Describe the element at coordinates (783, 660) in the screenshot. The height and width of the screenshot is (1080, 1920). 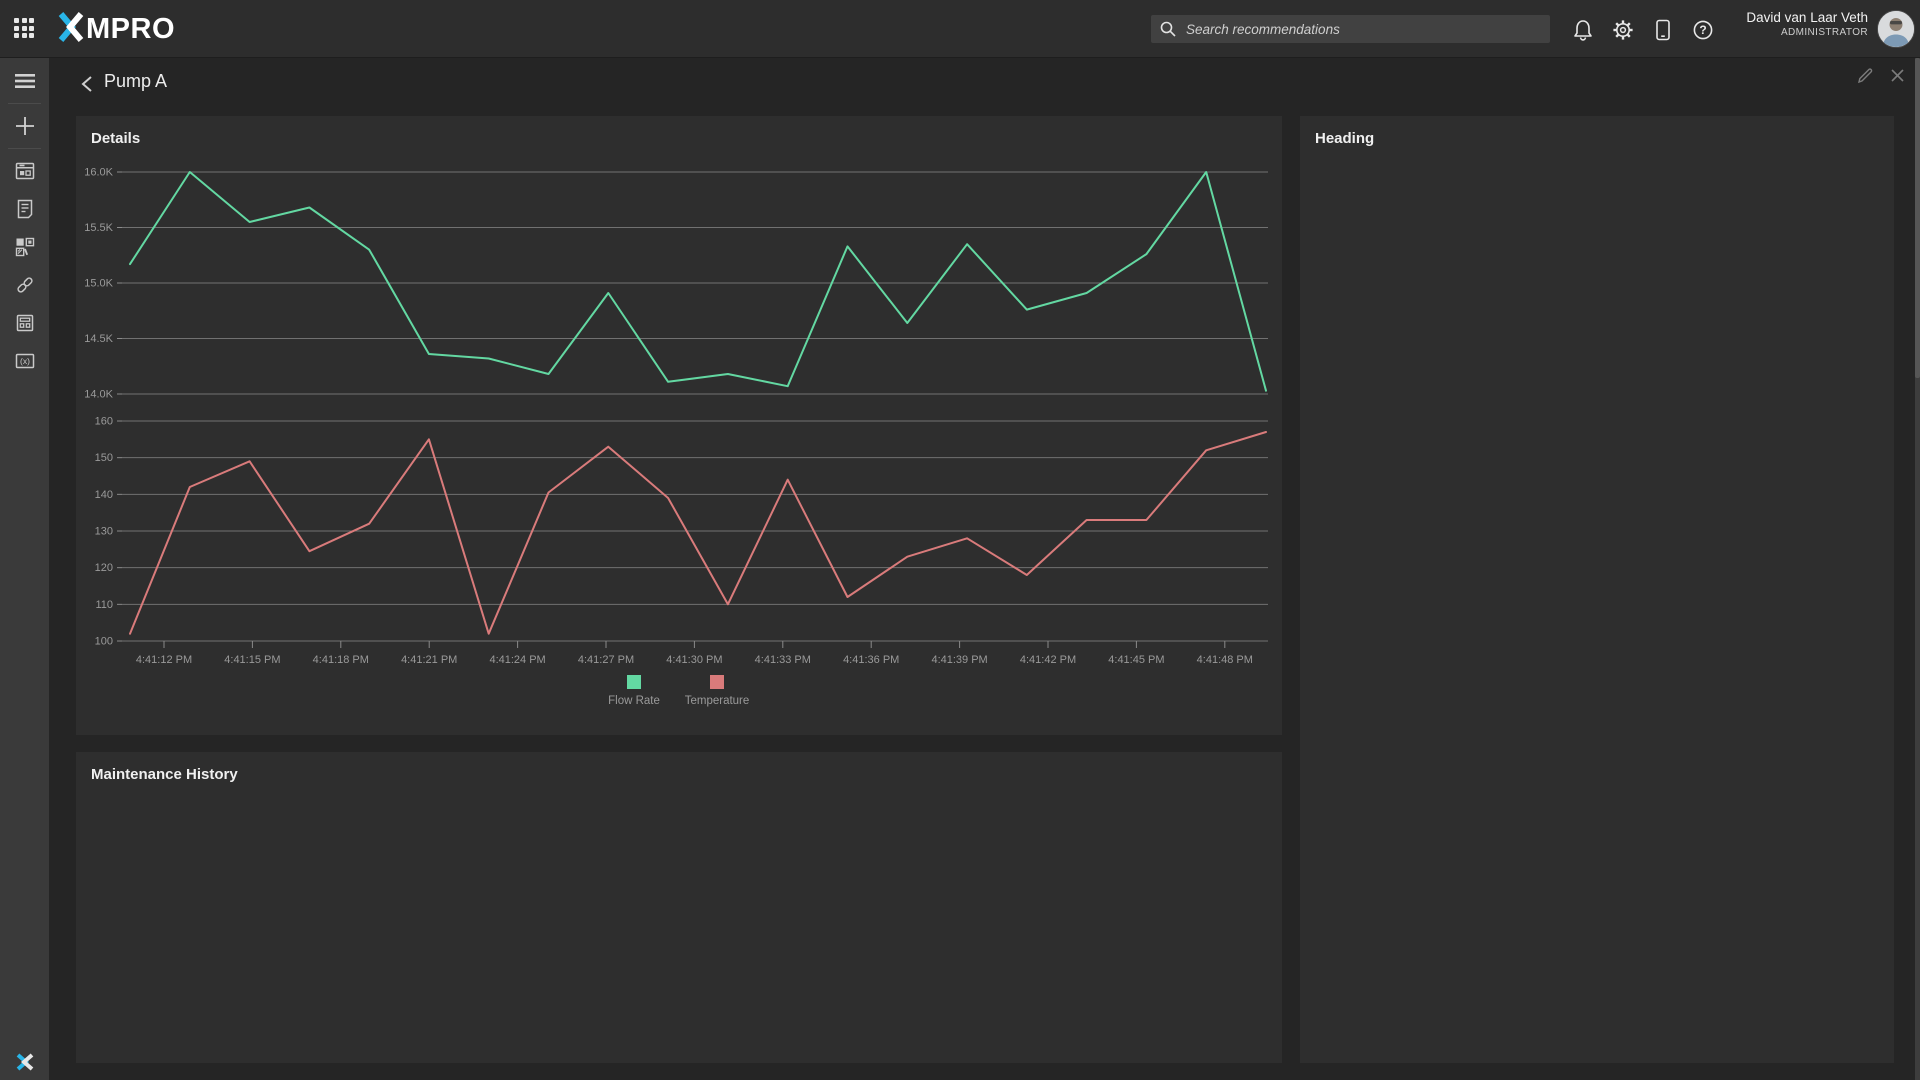
I see `x-axis-label: 4:41:33 PM` at that location.